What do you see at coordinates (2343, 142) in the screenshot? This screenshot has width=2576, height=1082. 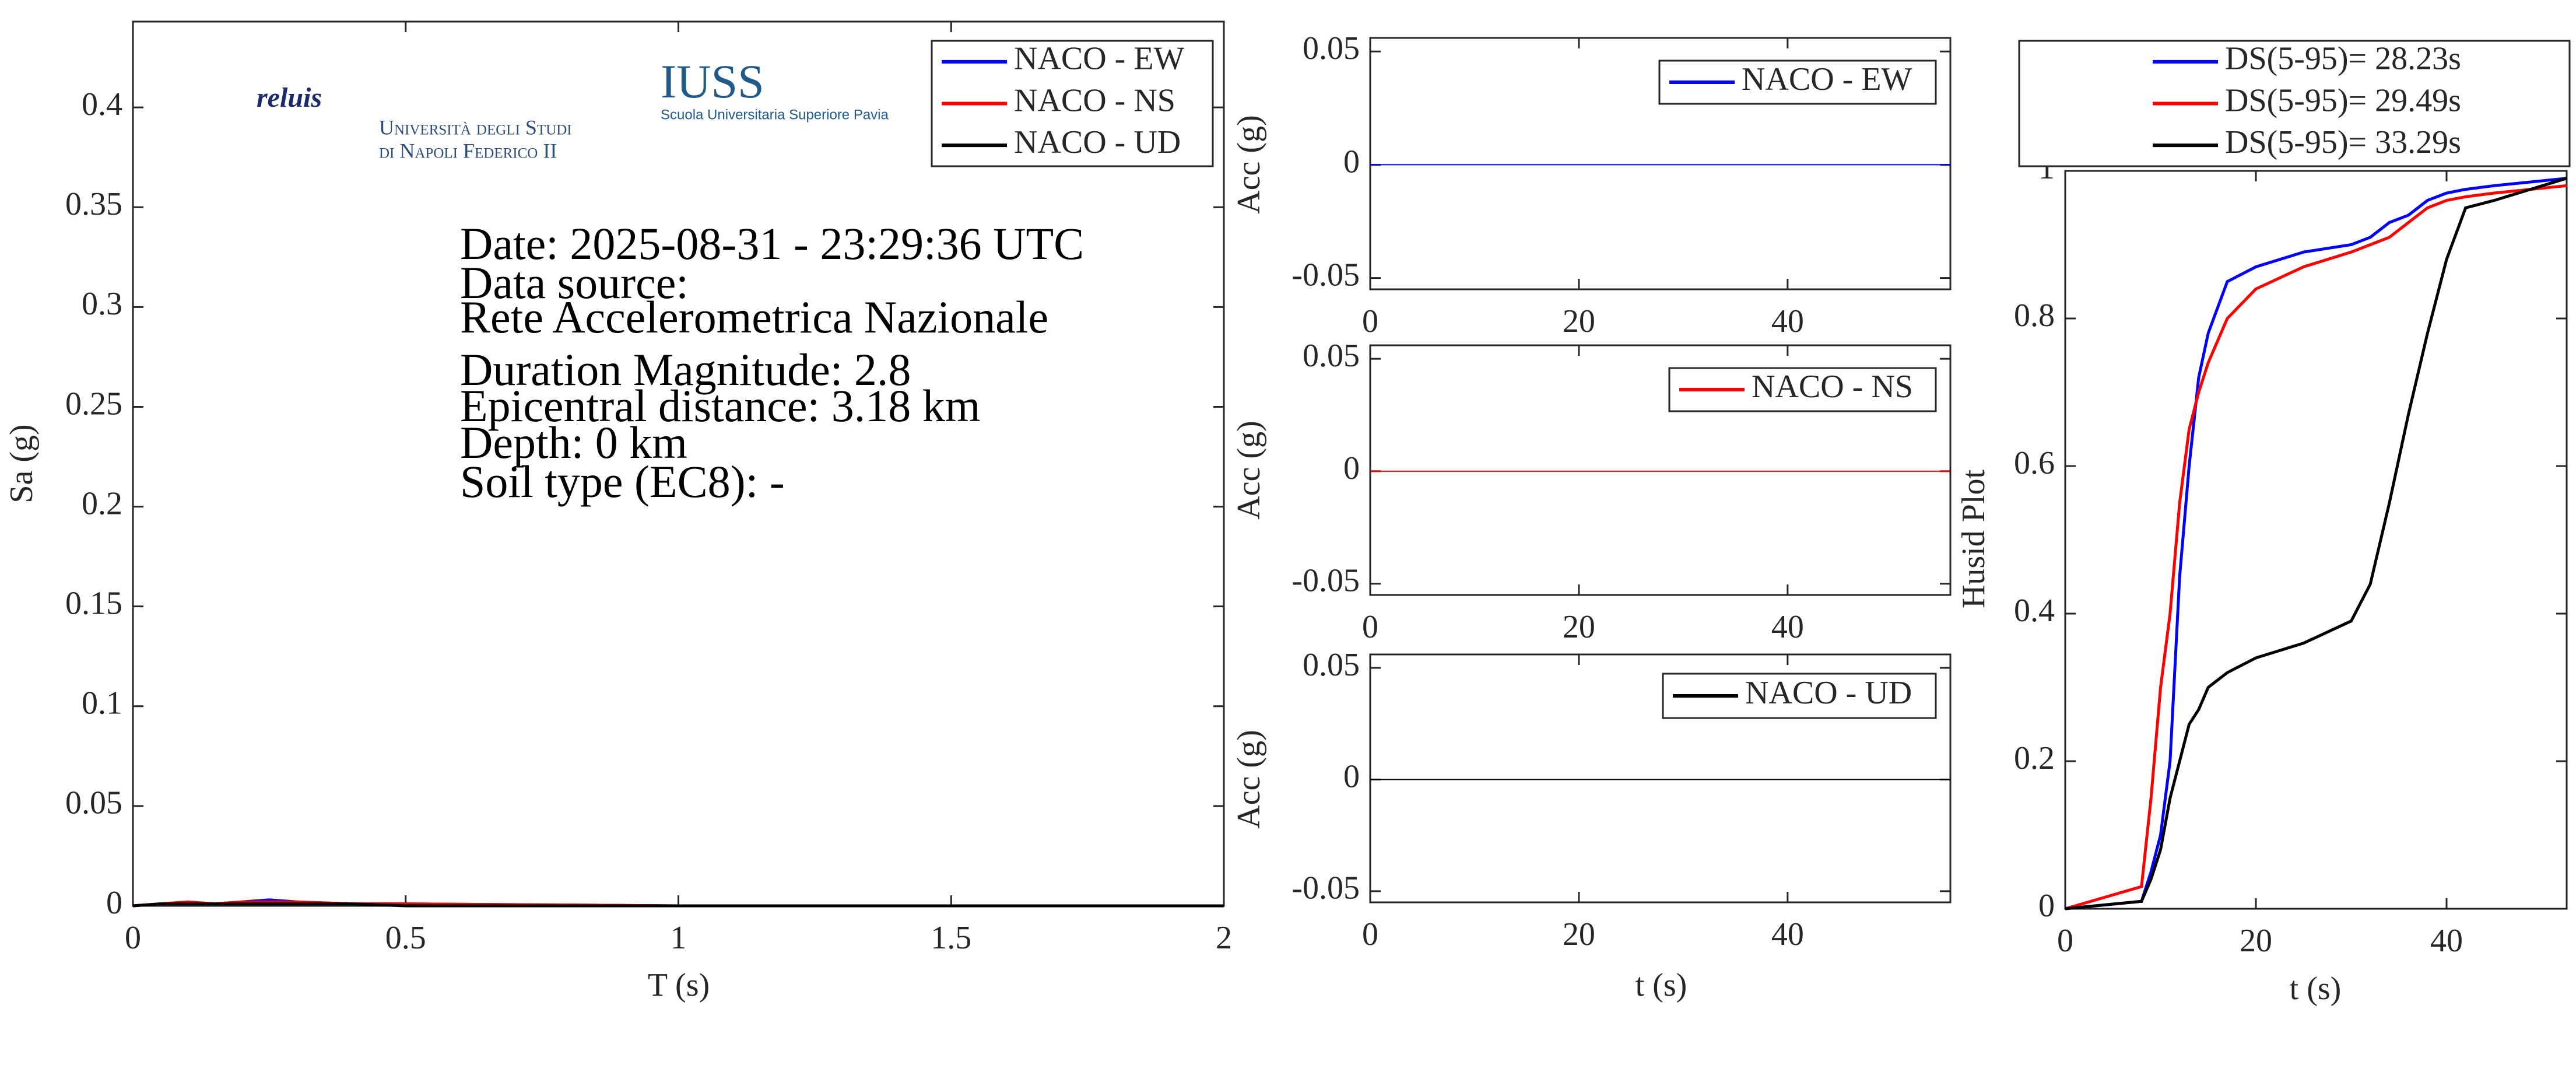 I see `legend-label: DS(5-95)= 33.29s` at bounding box center [2343, 142].